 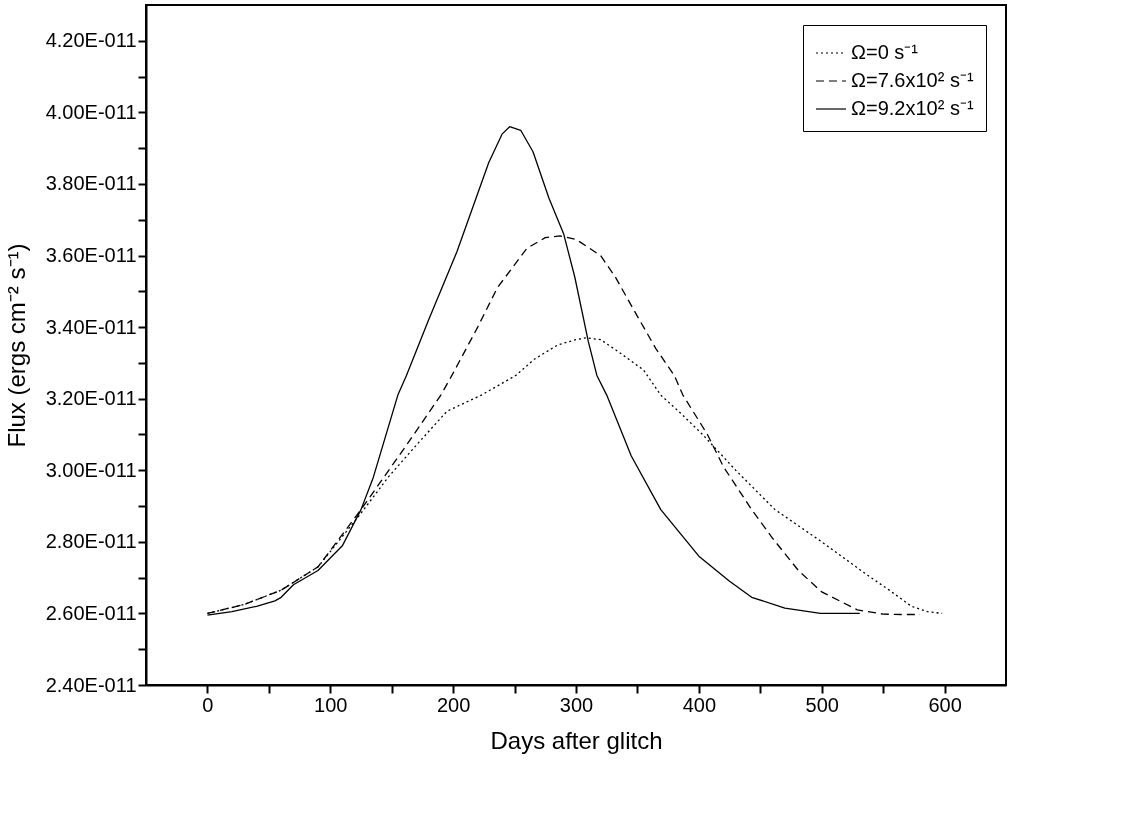 I want to click on x-tick-label: 0, so click(x=208, y=704).